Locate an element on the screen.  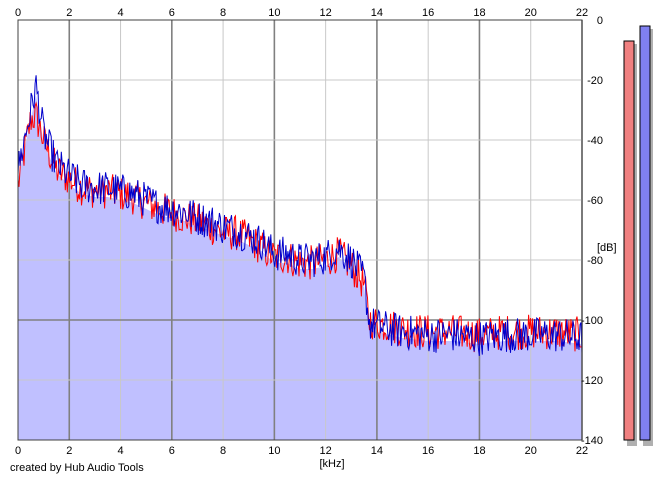
y-tick-0: 0 is located at coordinates (600, 21).